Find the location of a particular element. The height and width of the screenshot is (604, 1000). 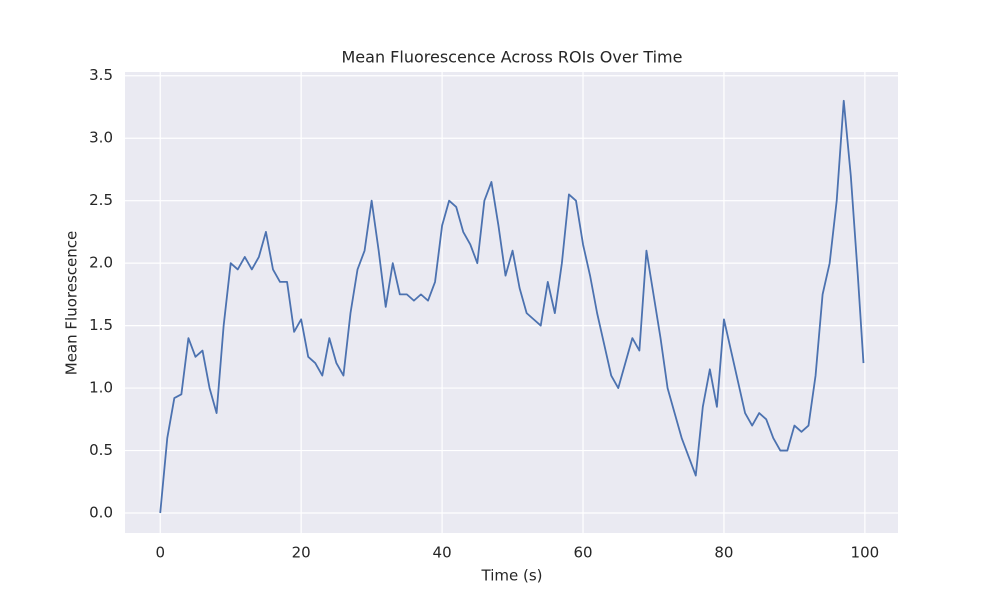

y-tick-label: 2.0 is located at coordinates (101, 263).